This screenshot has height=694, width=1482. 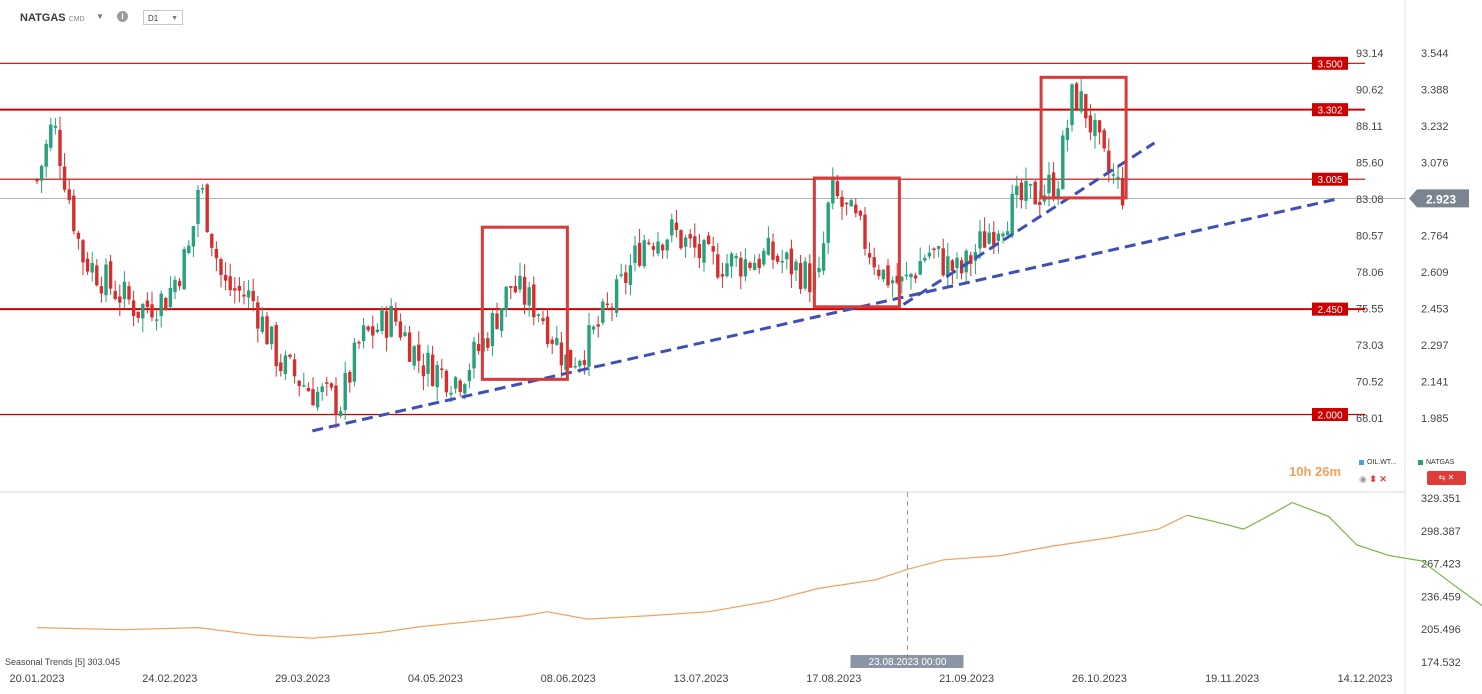 What do you see at coordinates (1441, 597) in the screenshot?
I see `sub-axis-tick: 236.459` at bounding box center [1441, 597].